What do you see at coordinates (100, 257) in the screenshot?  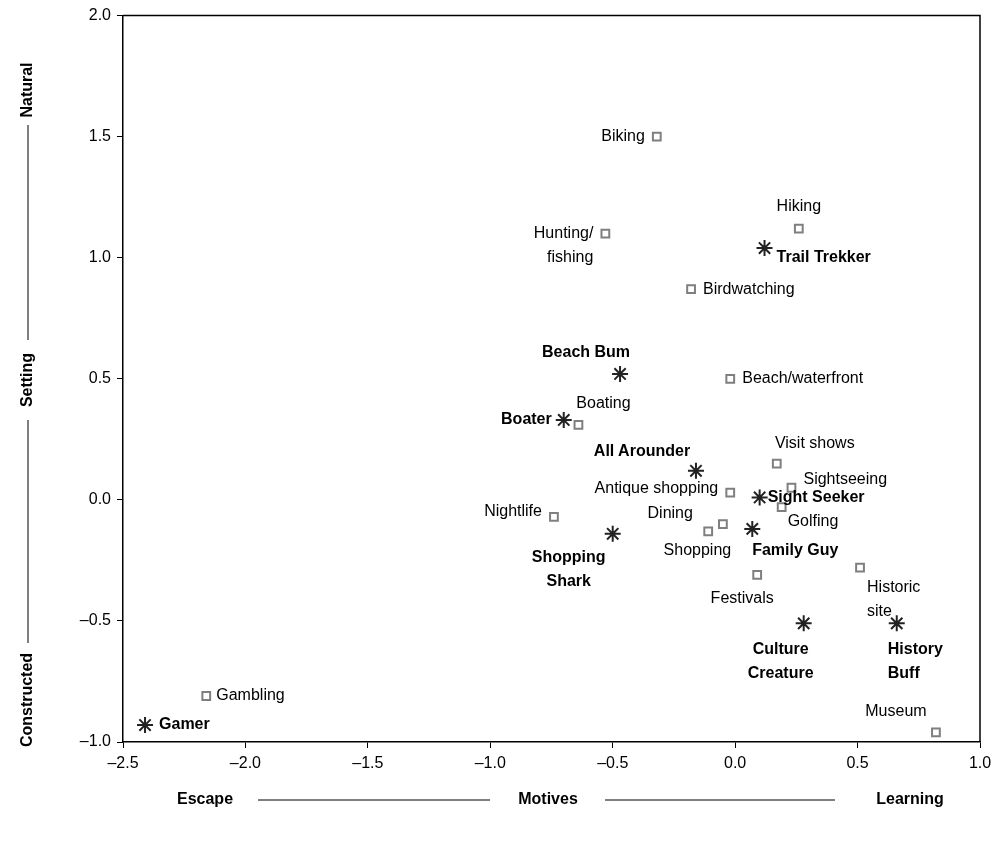 I see `y-tick-label: 1.0` at bounding box center [100, 257].